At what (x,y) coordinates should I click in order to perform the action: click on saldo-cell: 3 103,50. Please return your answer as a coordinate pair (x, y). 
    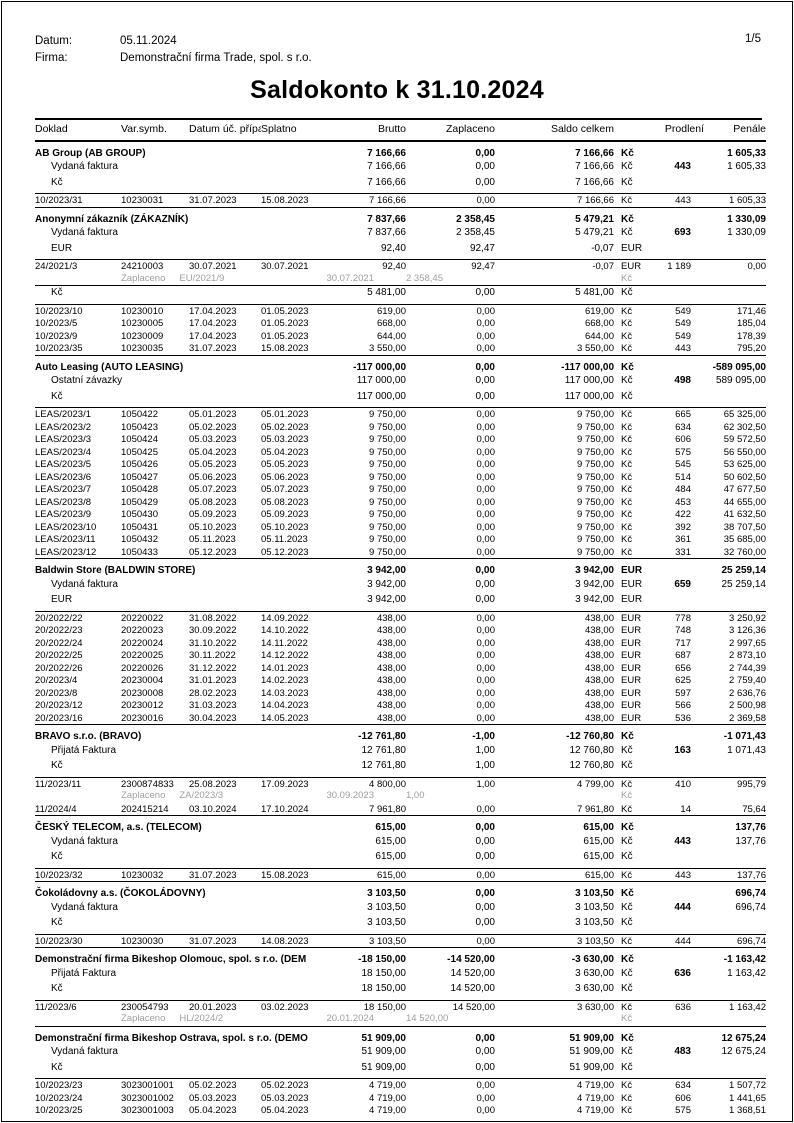
    Looking at the image, I should click on (594, 907).